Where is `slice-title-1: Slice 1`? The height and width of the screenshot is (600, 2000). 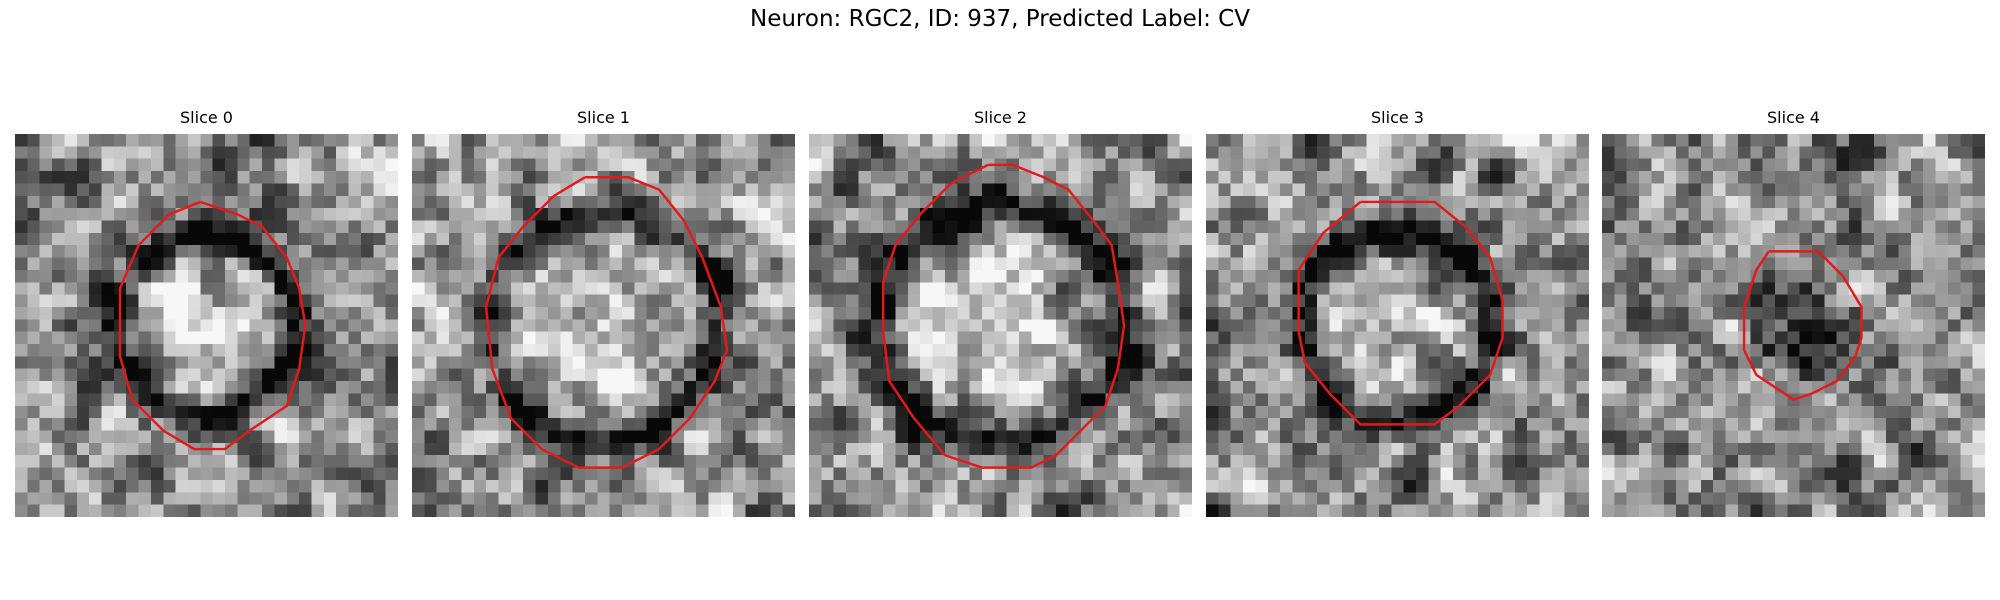 slice-title-1: Slice 1 is located at coordinates (603, 117).